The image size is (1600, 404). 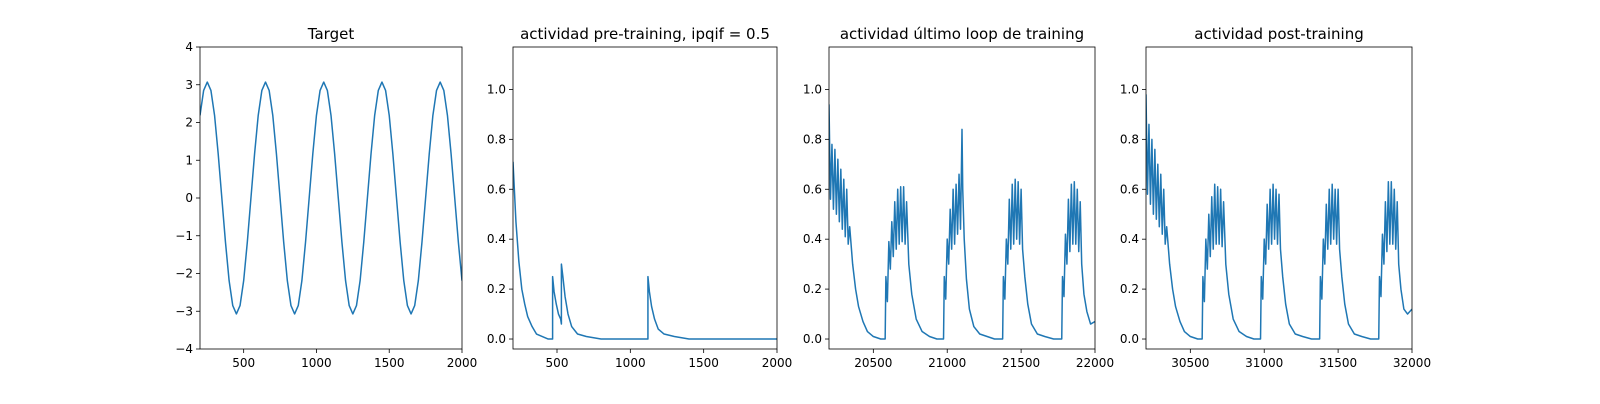 What do you see at coordinates (189, 160) in the screenshot?
I see `y-tick-label: 1` at bounding box center [189, 160].